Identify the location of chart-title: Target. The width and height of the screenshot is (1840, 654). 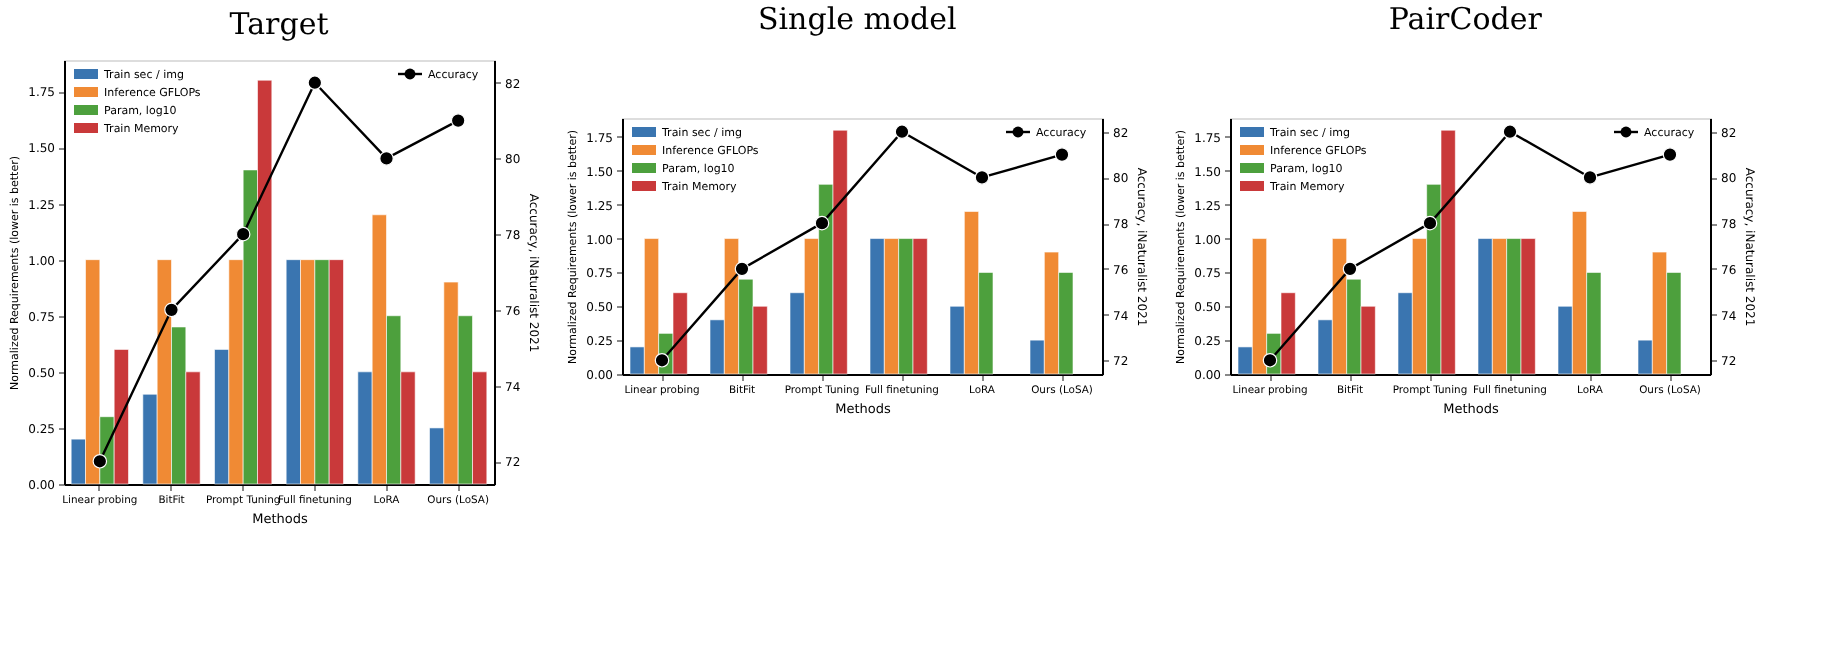
(279, 24).